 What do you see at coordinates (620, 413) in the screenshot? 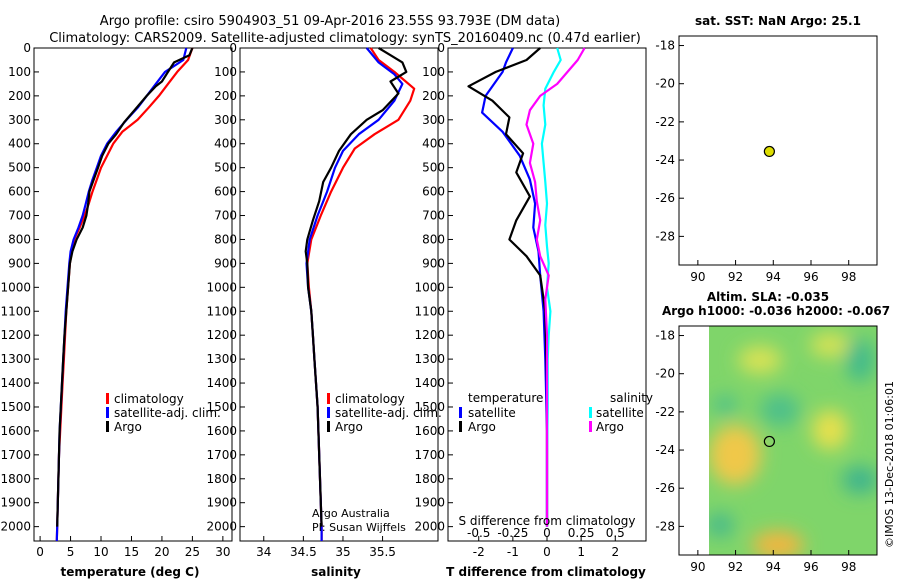
I see `legend-label-satellite-s: satellite` at bounding box center [620, 413].